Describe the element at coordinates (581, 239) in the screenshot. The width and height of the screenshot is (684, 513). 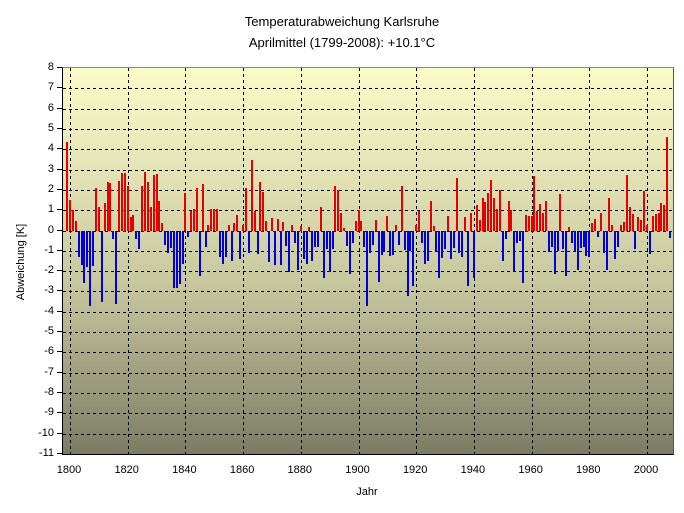
I see `bar-1977` at that location.